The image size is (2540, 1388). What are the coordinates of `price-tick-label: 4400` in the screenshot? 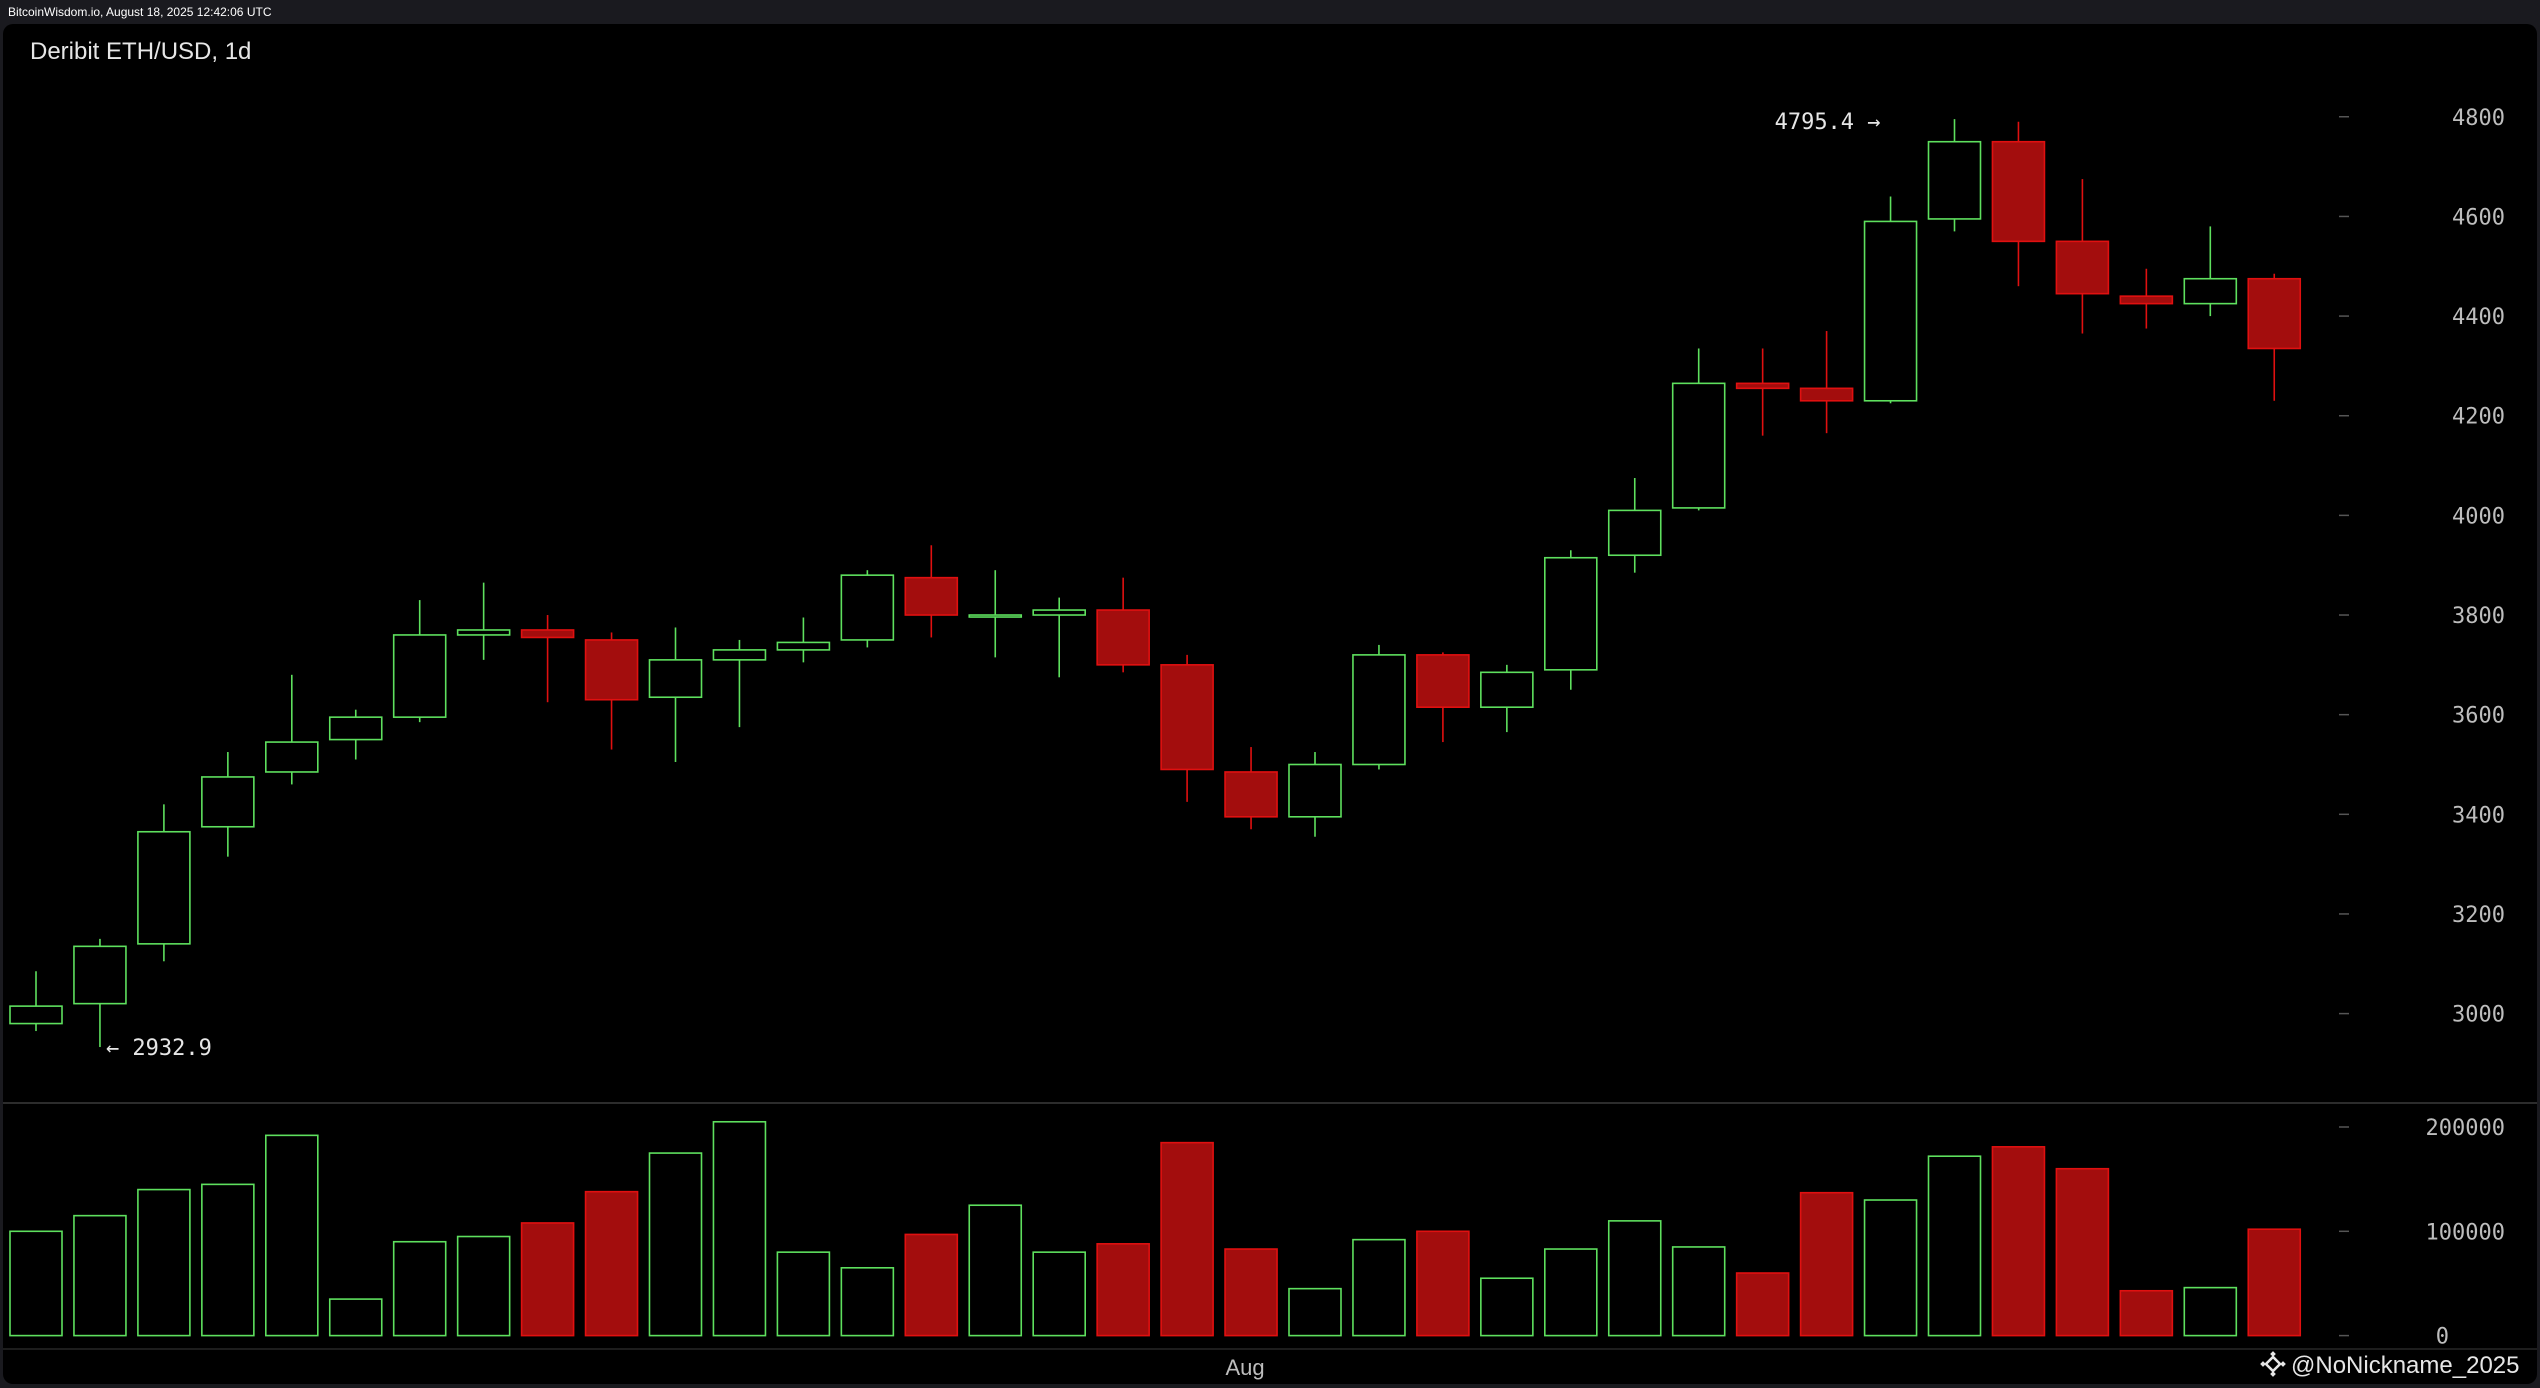 It's located at (2478, 317).